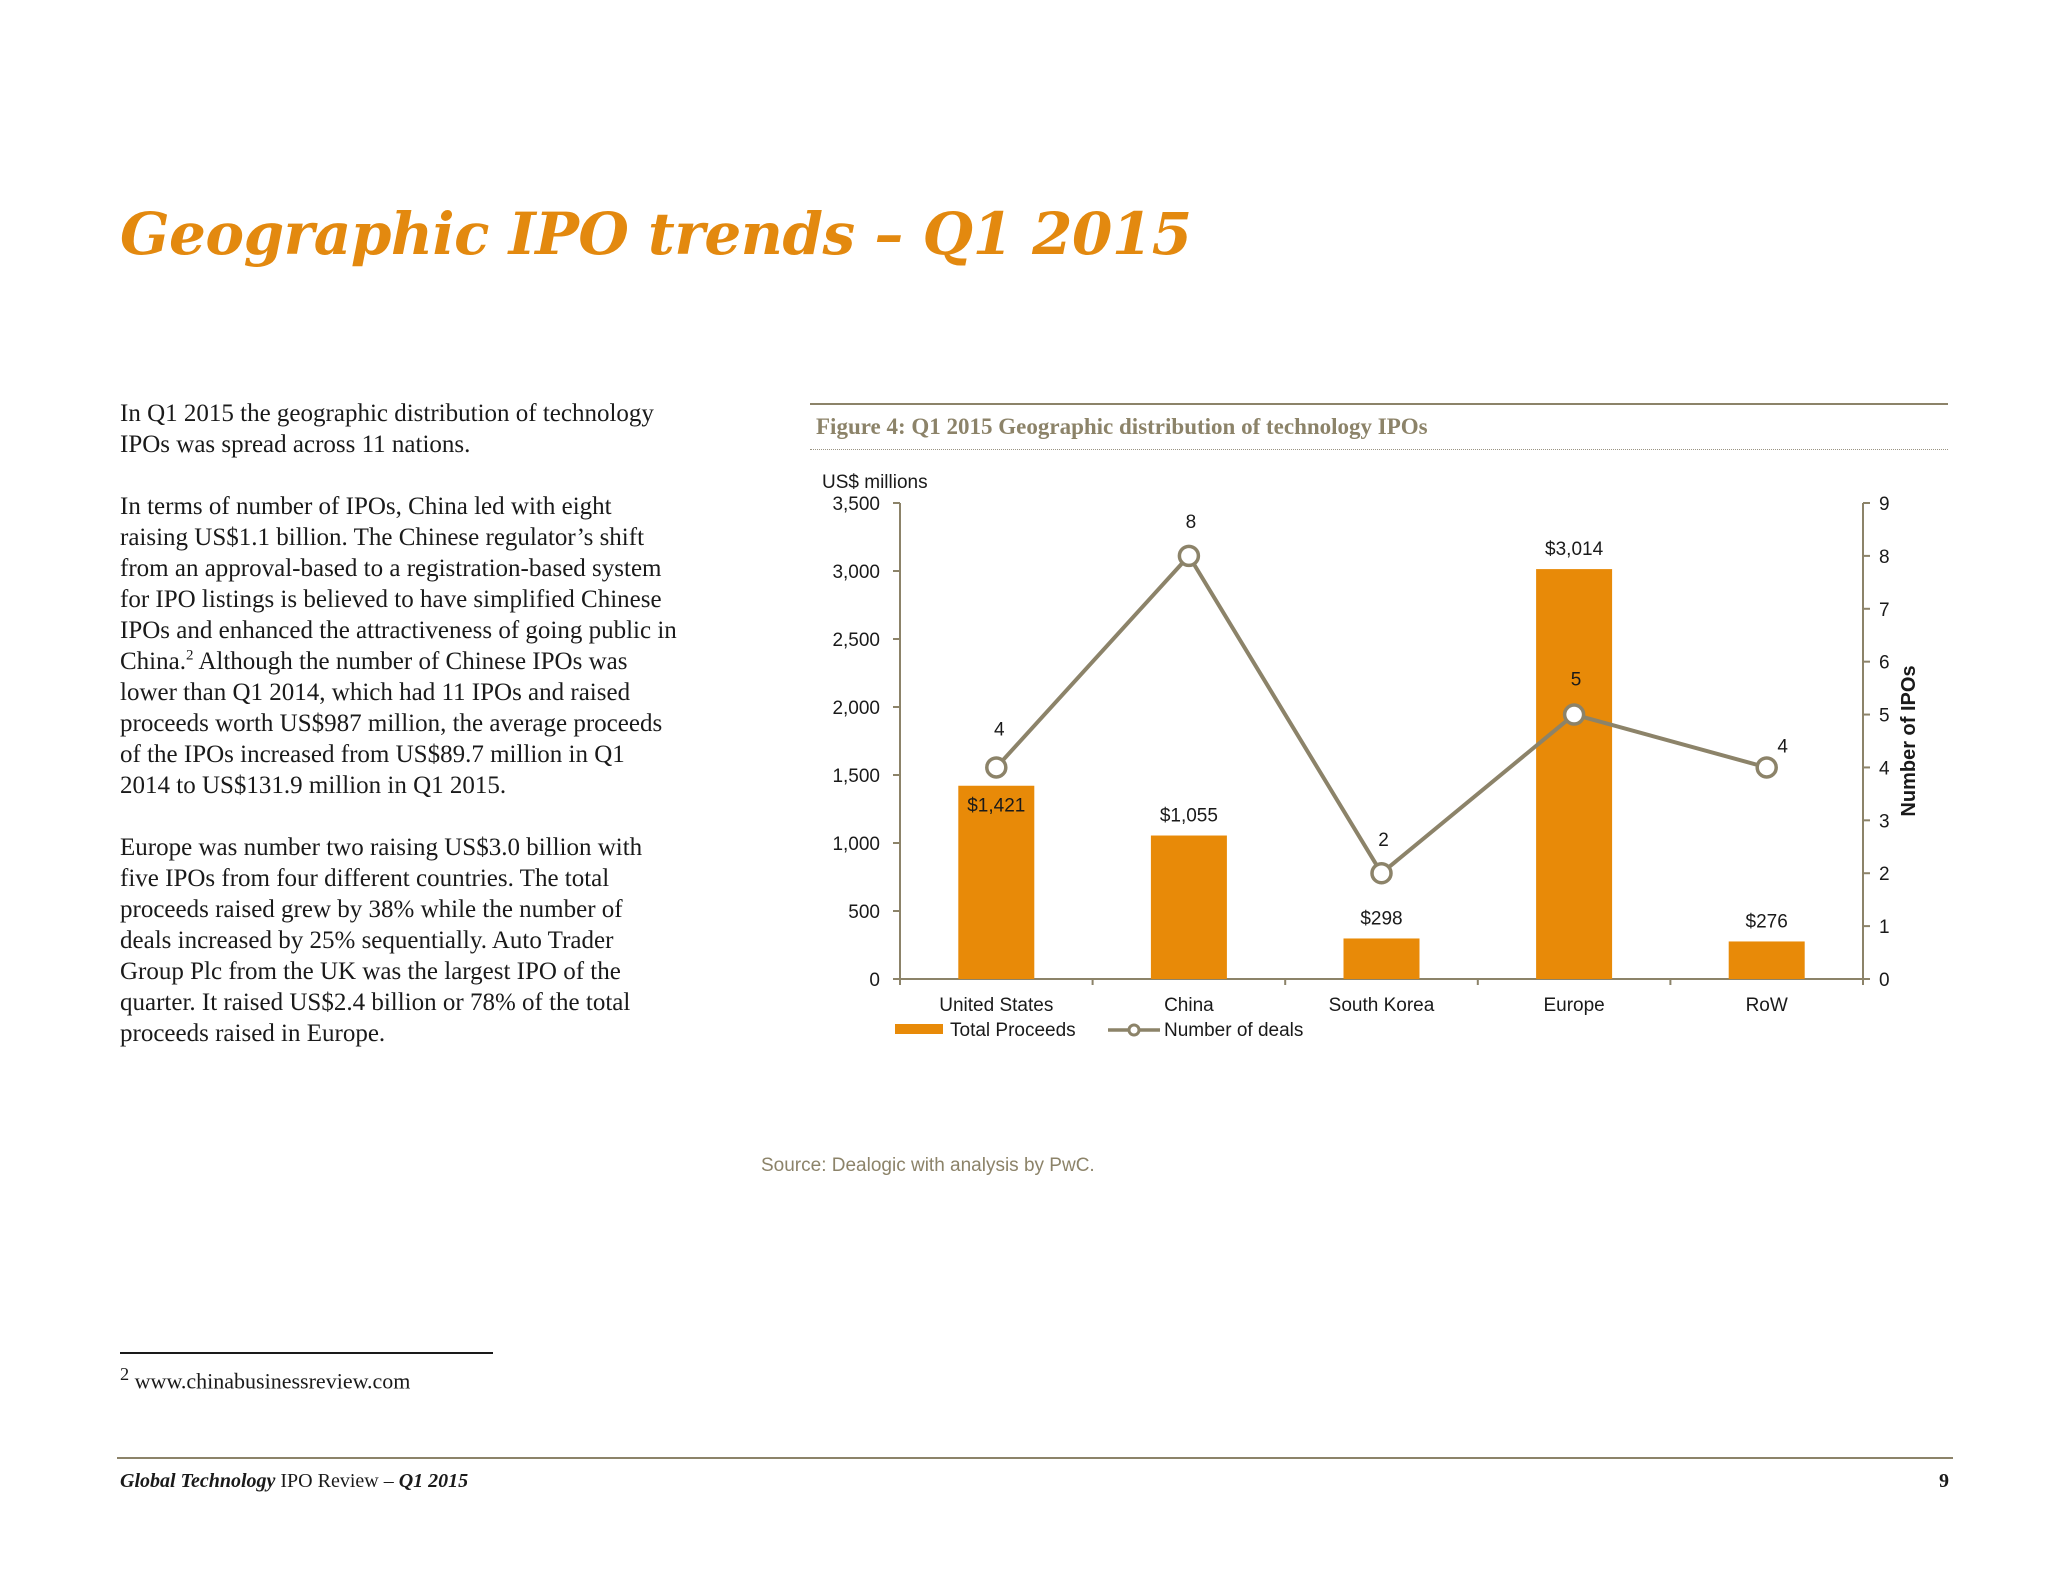 Image resolution: width=2048 pixels, height=1582 pixels. Describe the element at coordinates (874, 980) in the screenshot. I see `y-axis-tick-label: 0` at that location.